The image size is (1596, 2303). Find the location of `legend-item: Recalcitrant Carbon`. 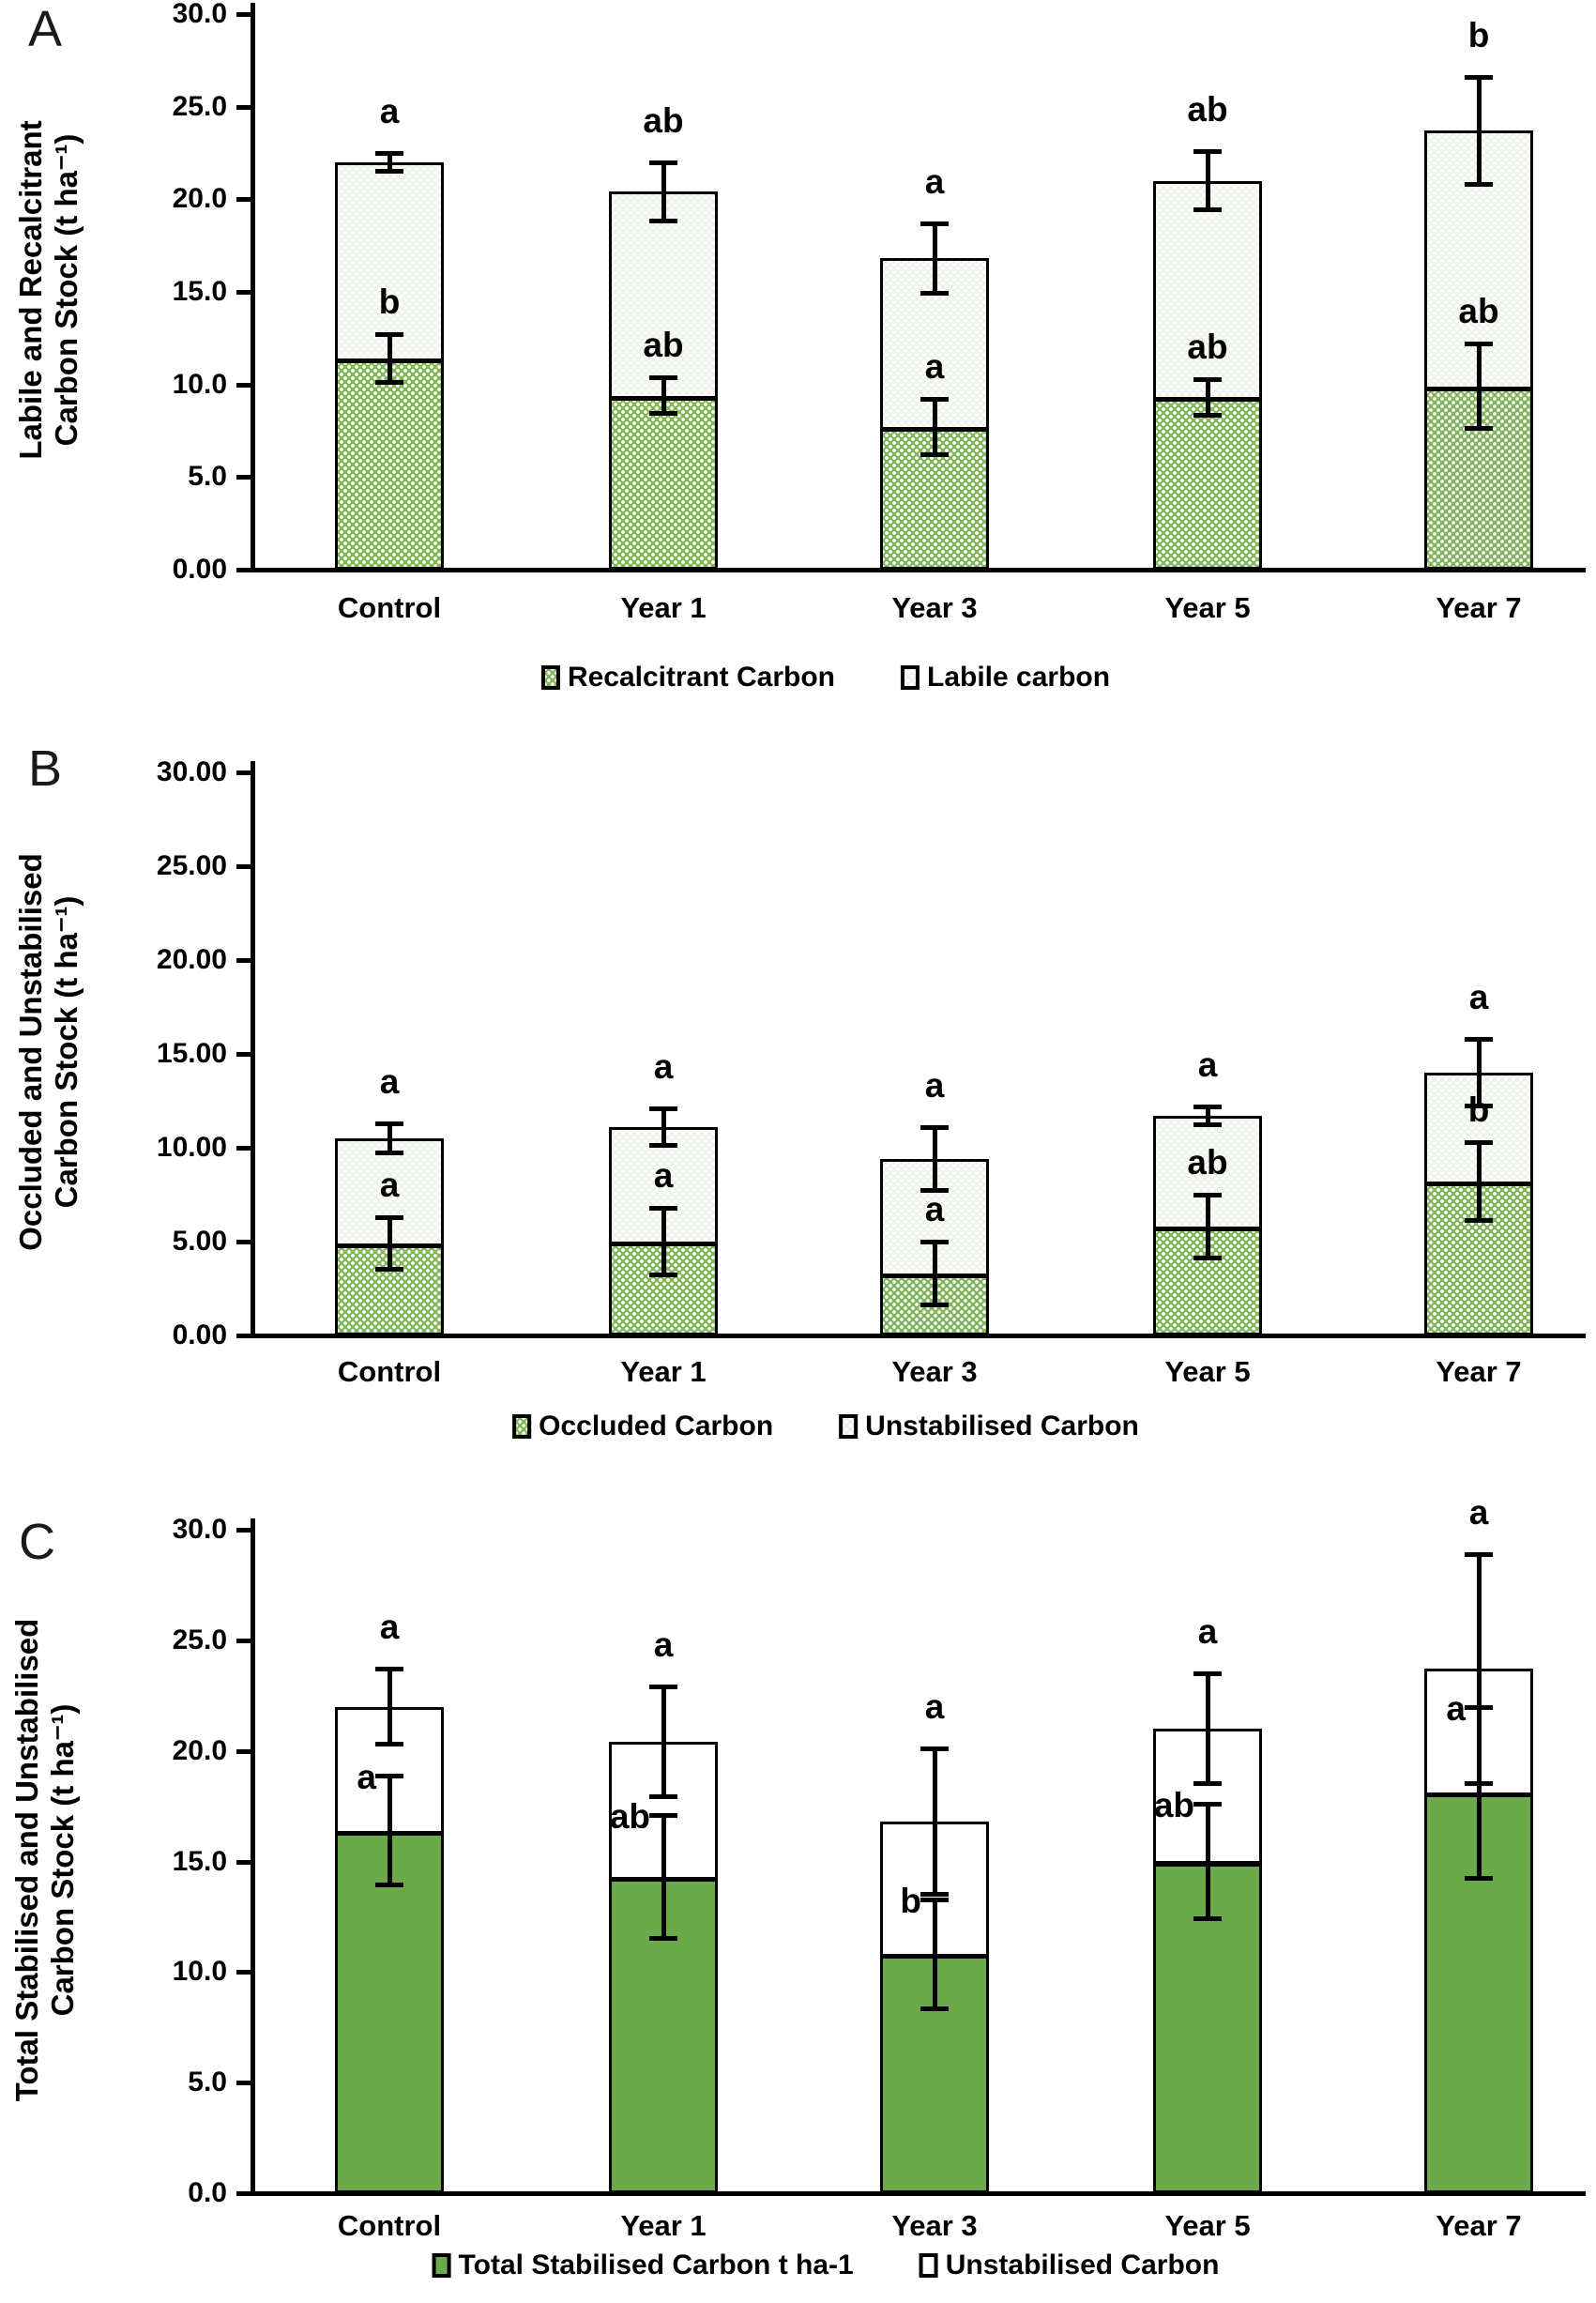

legend-item: Recalcitrant Carbon is located at coordinates (688, 678).